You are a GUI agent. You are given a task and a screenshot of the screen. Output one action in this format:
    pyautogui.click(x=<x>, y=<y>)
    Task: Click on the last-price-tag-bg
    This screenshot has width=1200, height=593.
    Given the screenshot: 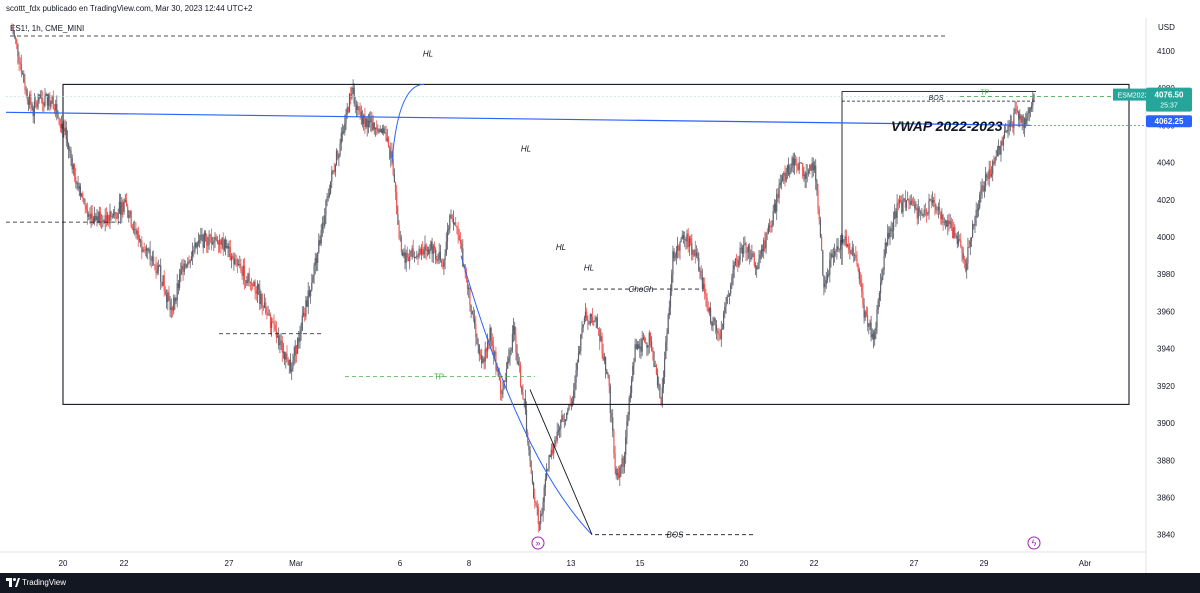 What is the action you would take?
    pyautogui.click(x=1169, y=99)
    